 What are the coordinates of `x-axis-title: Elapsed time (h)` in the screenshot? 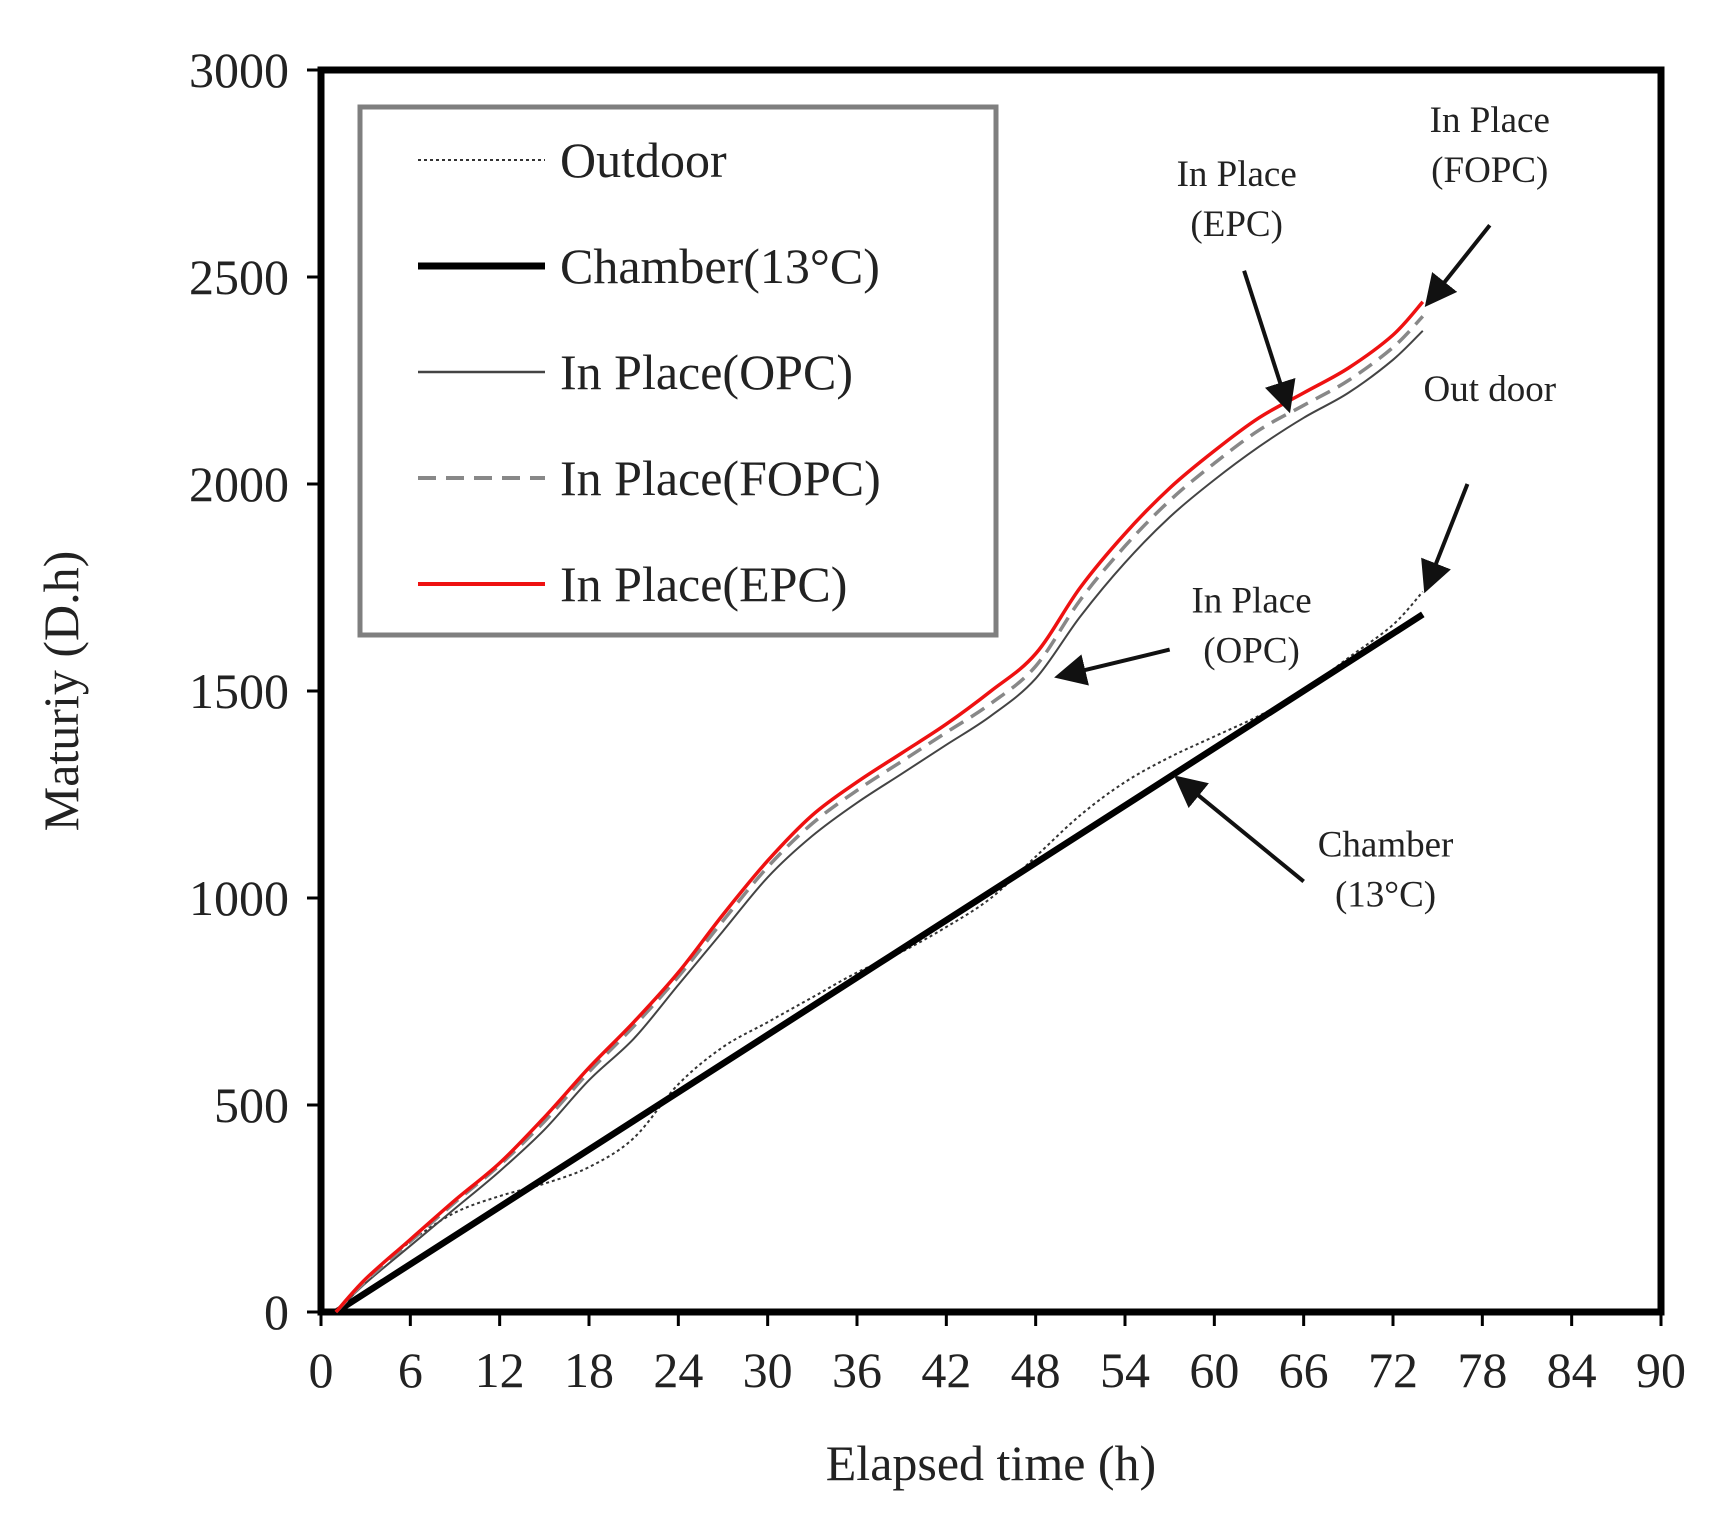 It's located at (991, 1463).